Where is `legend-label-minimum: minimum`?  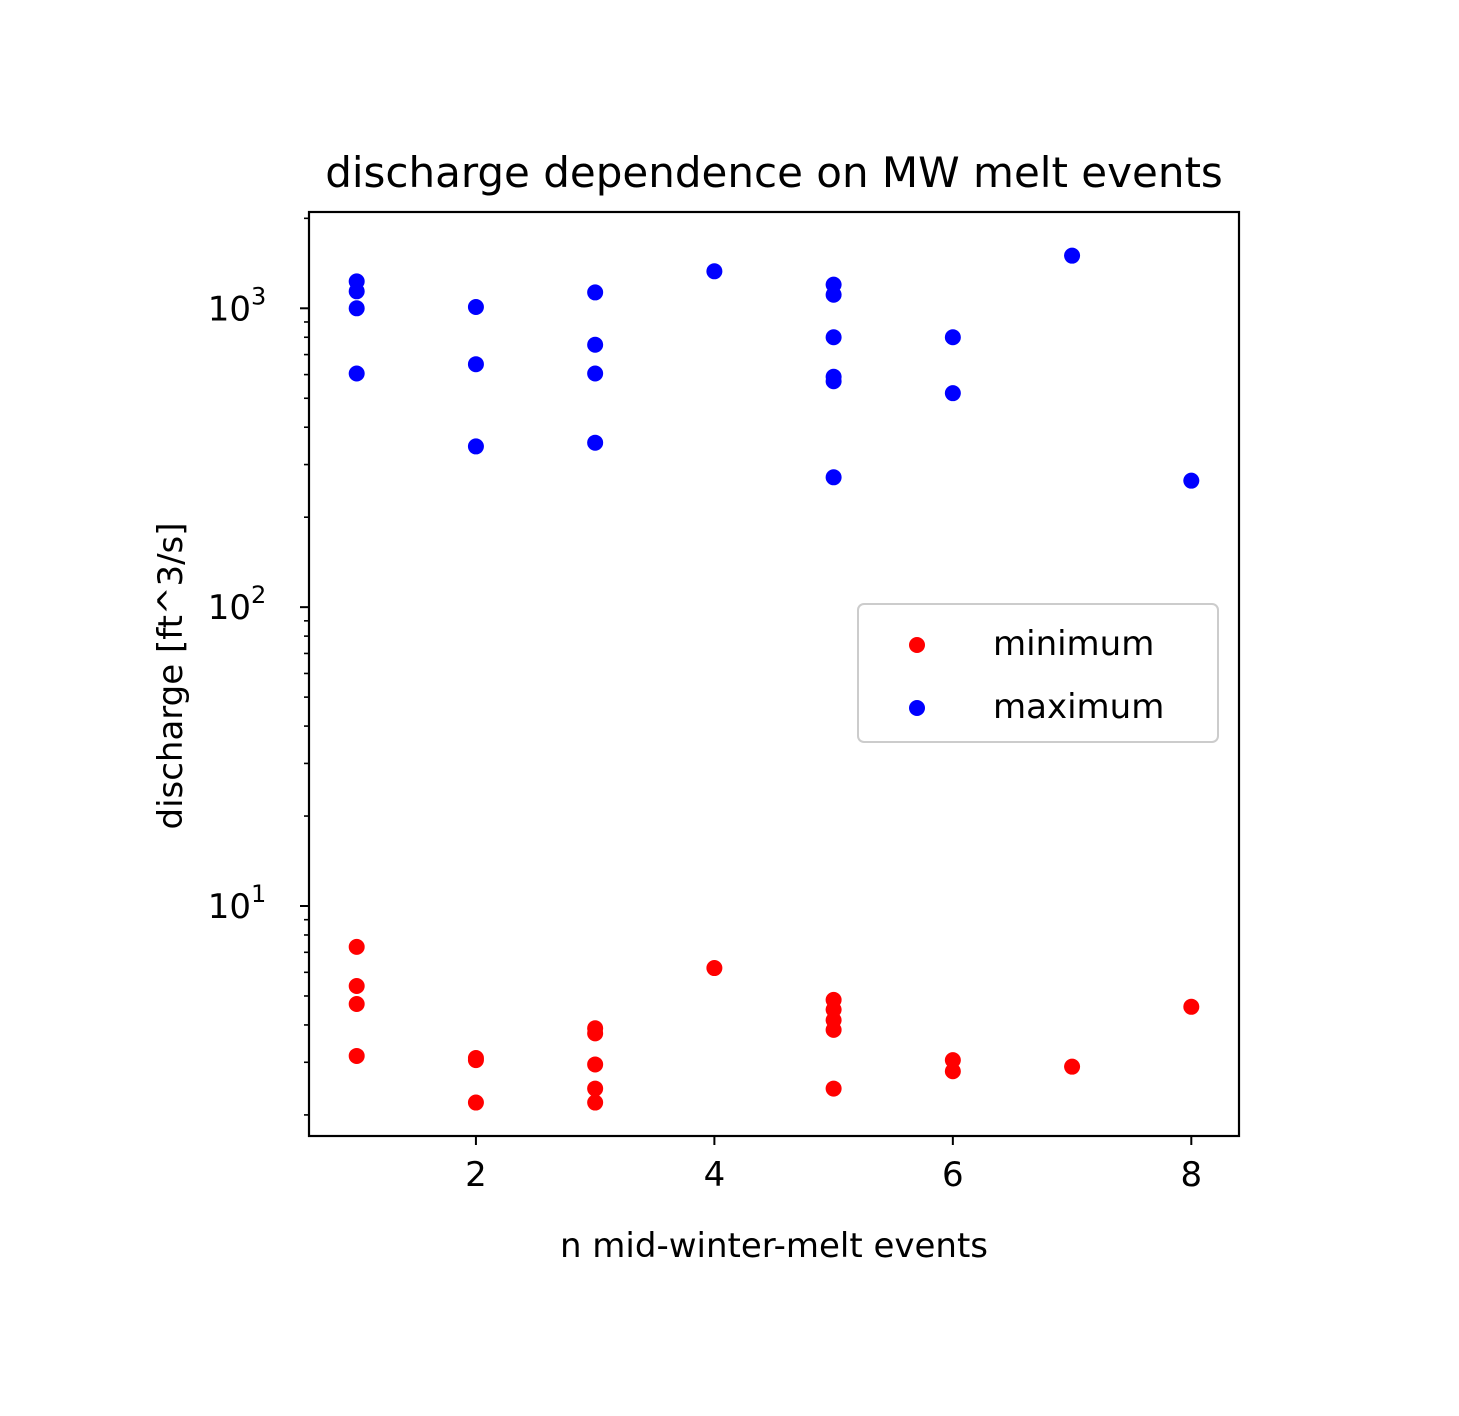
legend-label-minimum: minimum is located at coordinates (1073, 644).